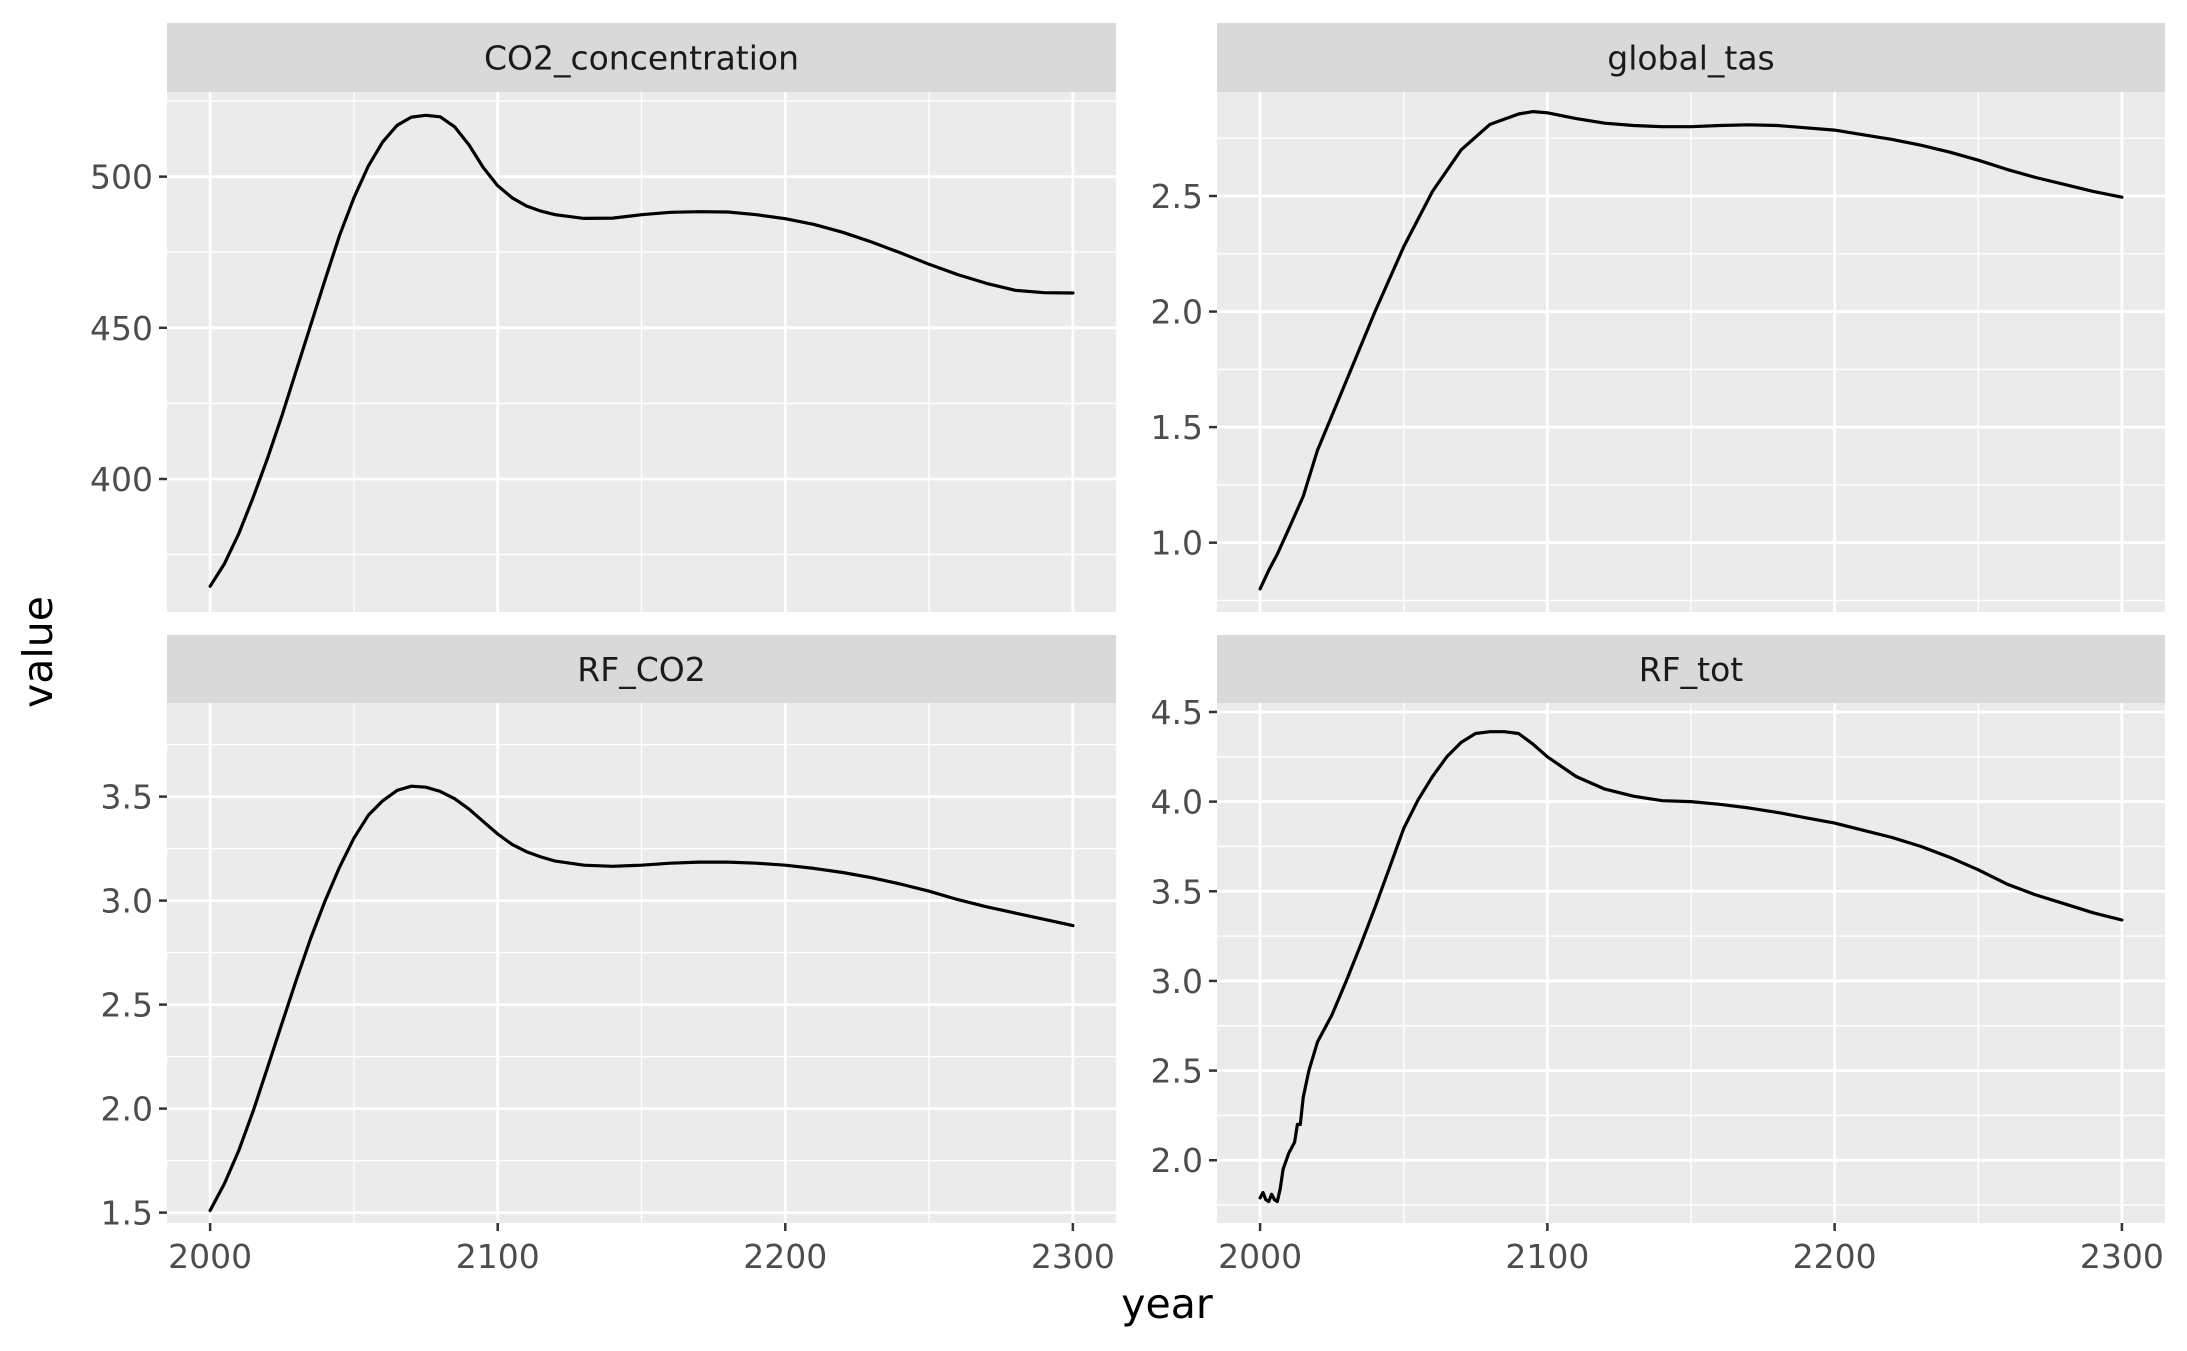 The width and height of the screenshot is (2187, 1351). What do you see at coordinates (38, 652) in the screenshot?
I see `y-axis-title: value` at bounding box center [38, 652].